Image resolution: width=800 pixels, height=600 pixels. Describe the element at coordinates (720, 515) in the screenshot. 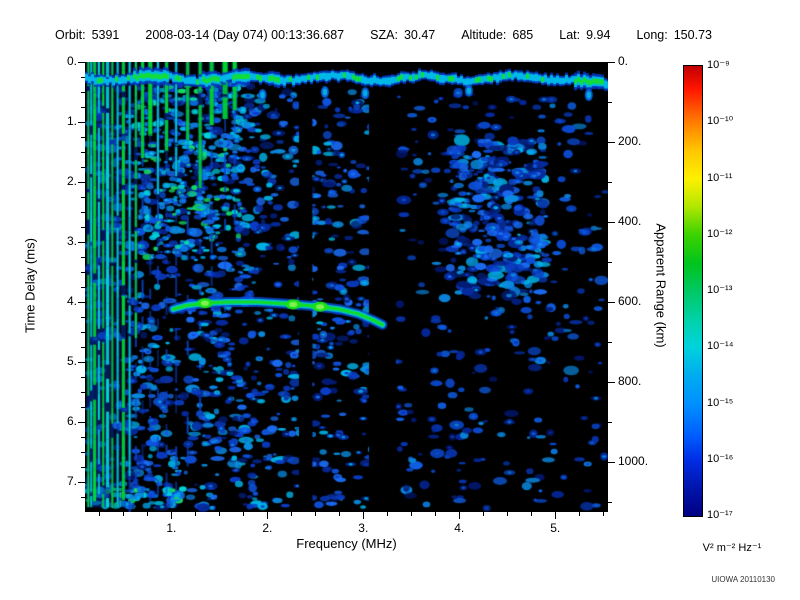

I see `colorbar-tick-label: 10⁻¹⁷` at that location.